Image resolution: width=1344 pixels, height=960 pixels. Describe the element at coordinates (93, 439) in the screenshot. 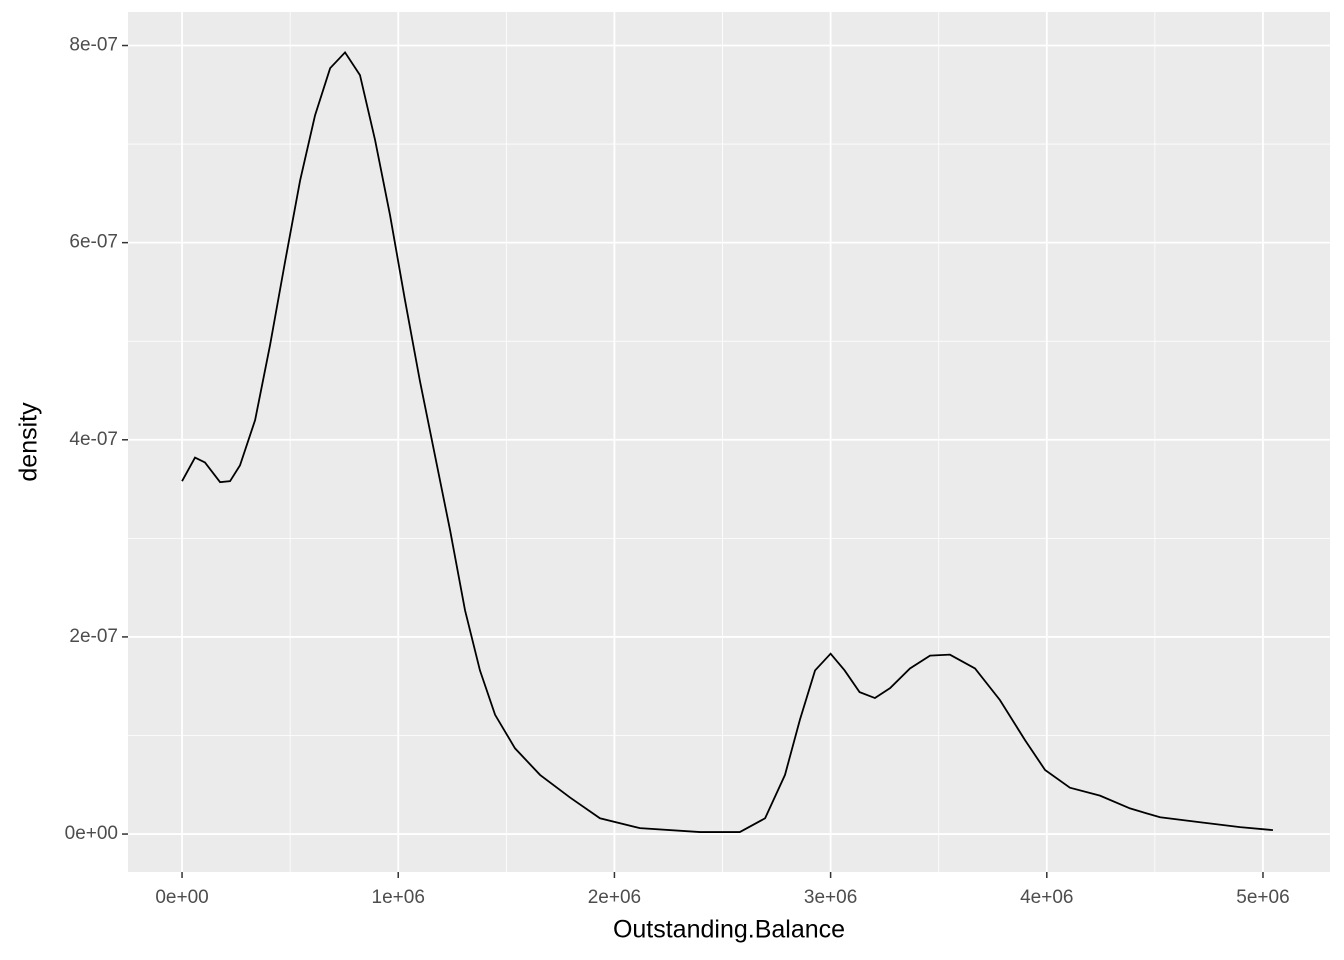

I see `y-tick-label: 4e-07` at that location.